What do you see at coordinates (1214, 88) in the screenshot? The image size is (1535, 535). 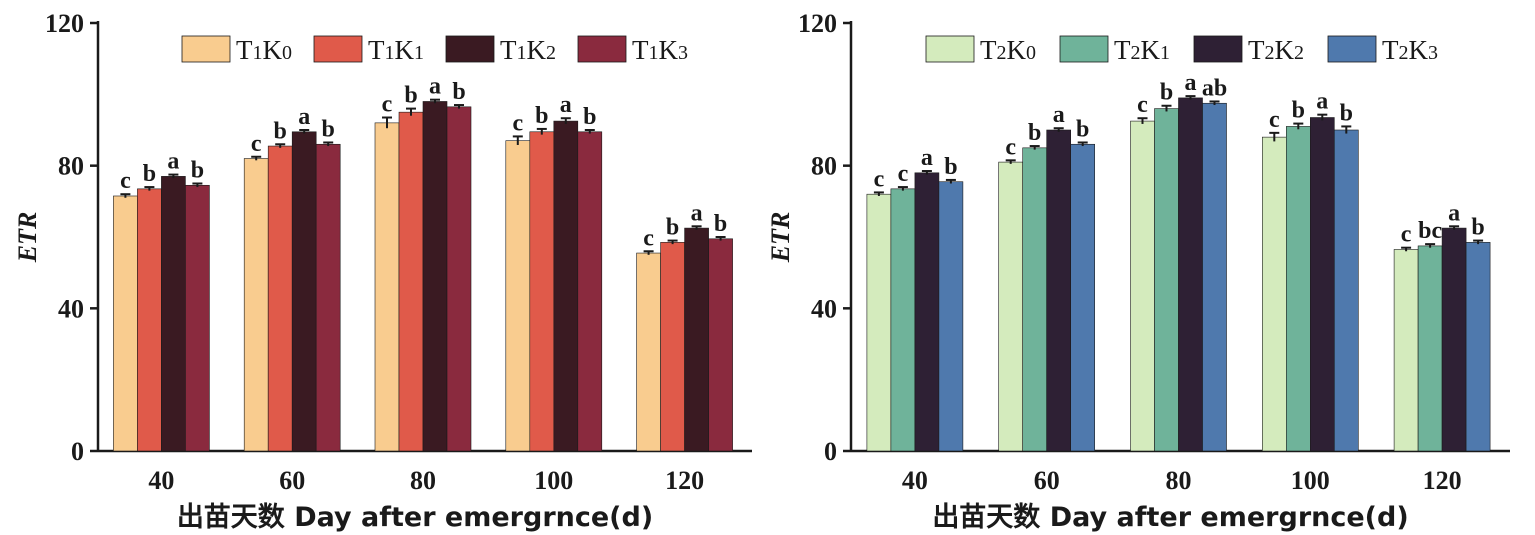 I see `significance-label: ab` at bounding box center [1214, 88].